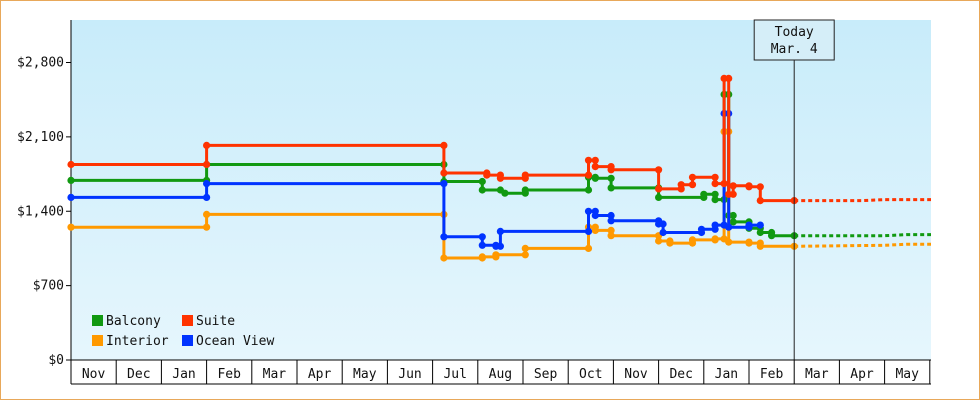 This screenshot has height=400, width=980. What do you see at coordinates (48, 286) in the screenshot?
I see `y-tick-label: $700` at bounding box center [48, 286].